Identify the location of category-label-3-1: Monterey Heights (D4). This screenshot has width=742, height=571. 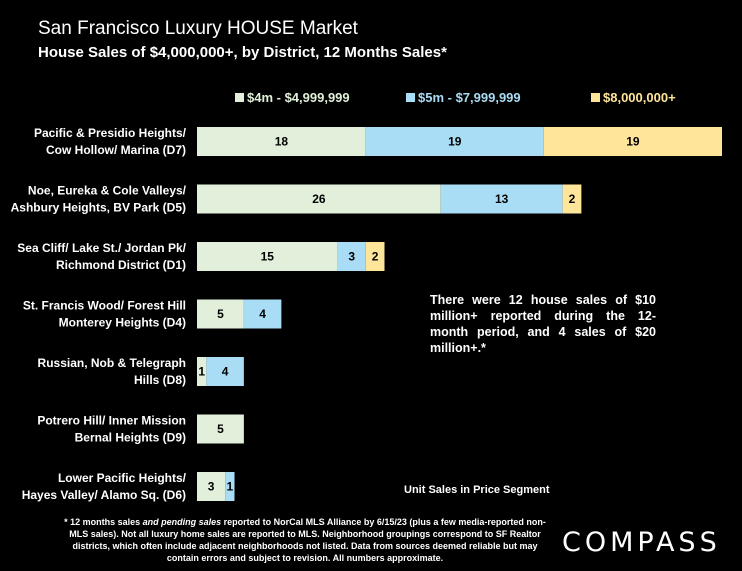
(122, 323).